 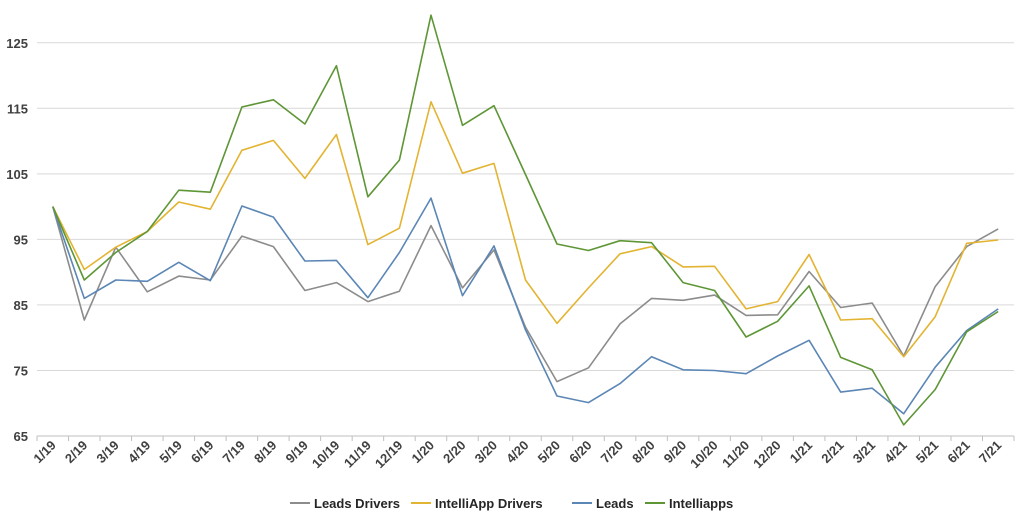 I want to click on x-tick-label: 8/20, so click(x=643, y=452).